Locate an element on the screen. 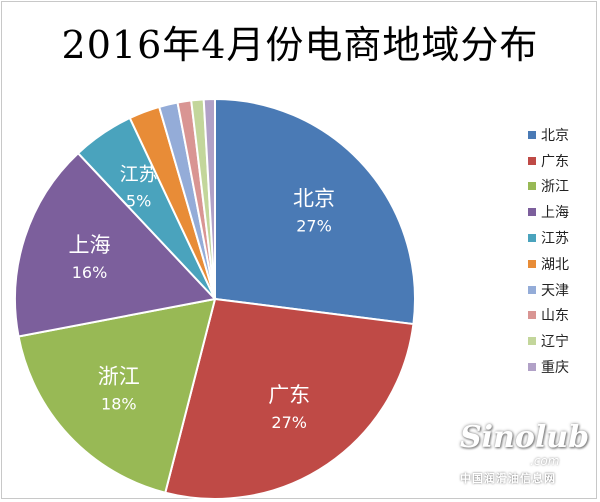 The image size is (600, 502). legend-item-slice-7: 天津 is located at coordinates (563, 290).